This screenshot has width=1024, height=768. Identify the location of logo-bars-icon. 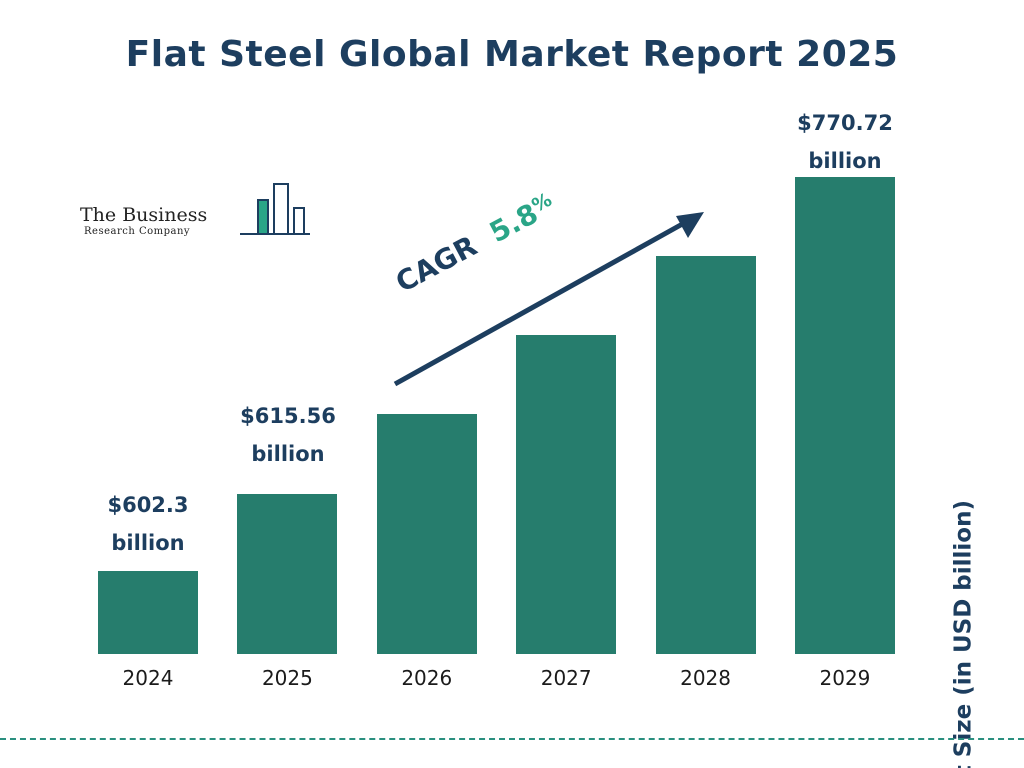
(275, 209).